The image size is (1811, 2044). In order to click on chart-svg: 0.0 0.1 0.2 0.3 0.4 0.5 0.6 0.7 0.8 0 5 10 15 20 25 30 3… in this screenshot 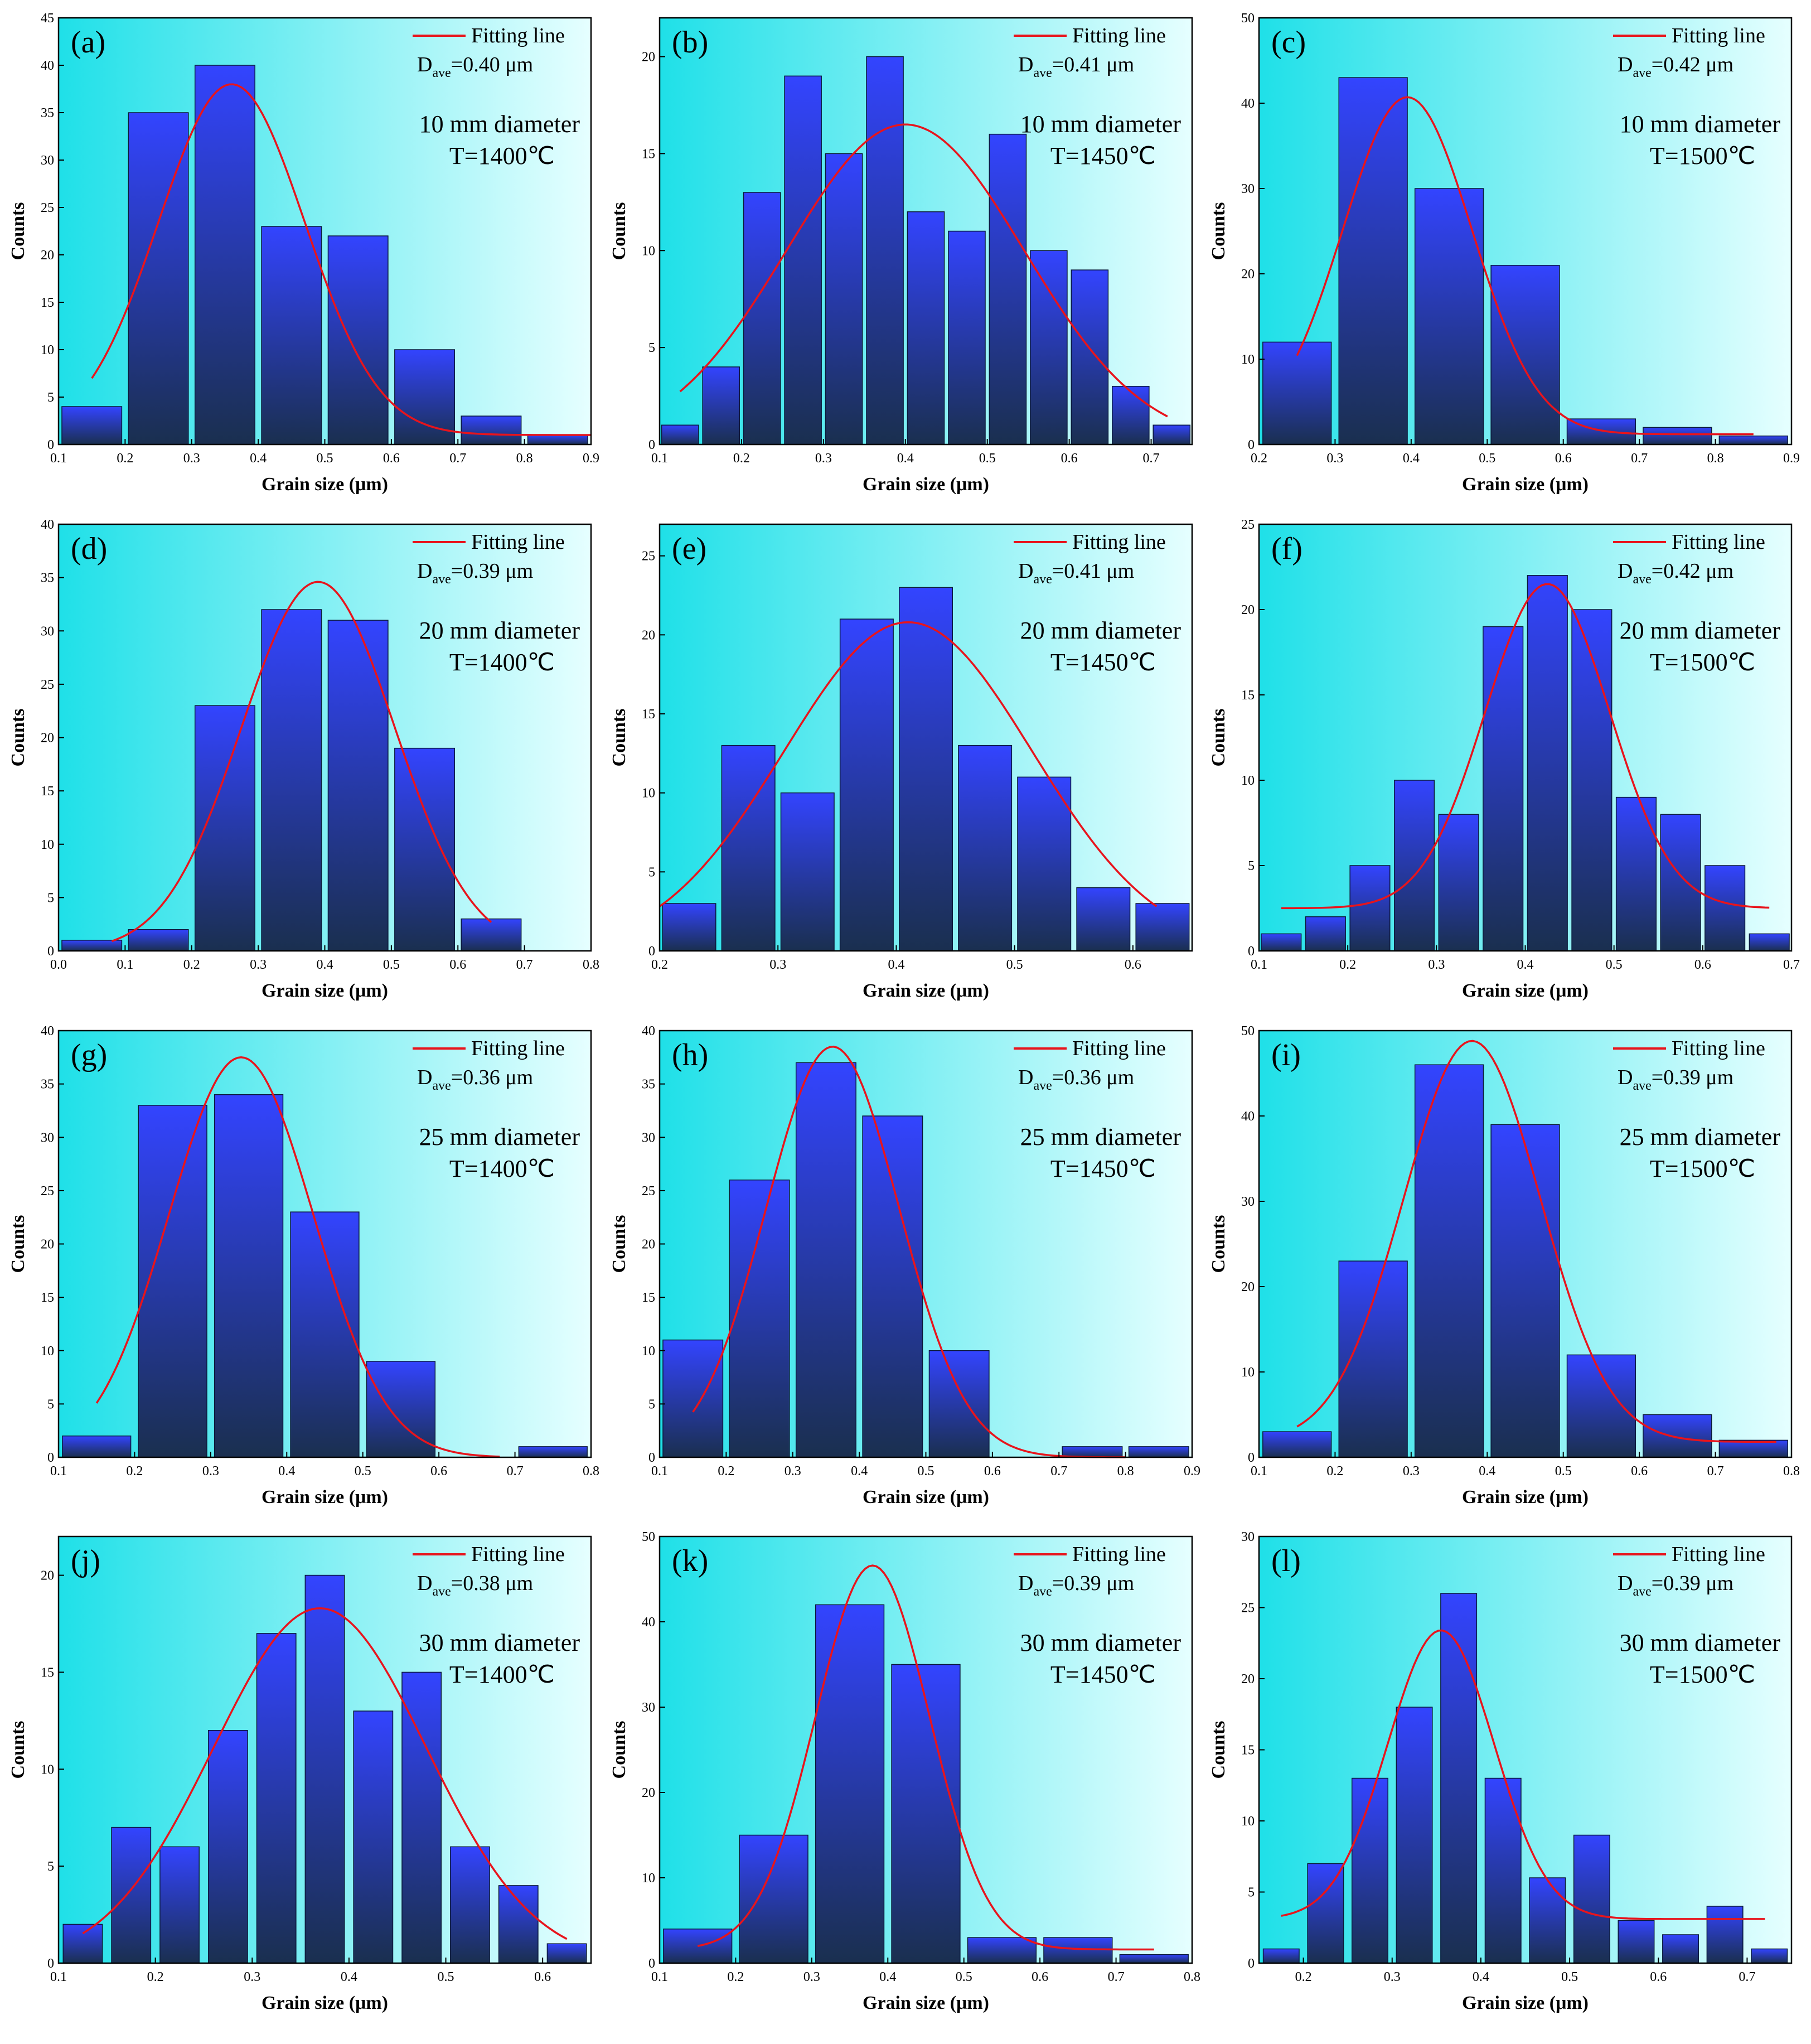, I will do `click(303, 759)`.